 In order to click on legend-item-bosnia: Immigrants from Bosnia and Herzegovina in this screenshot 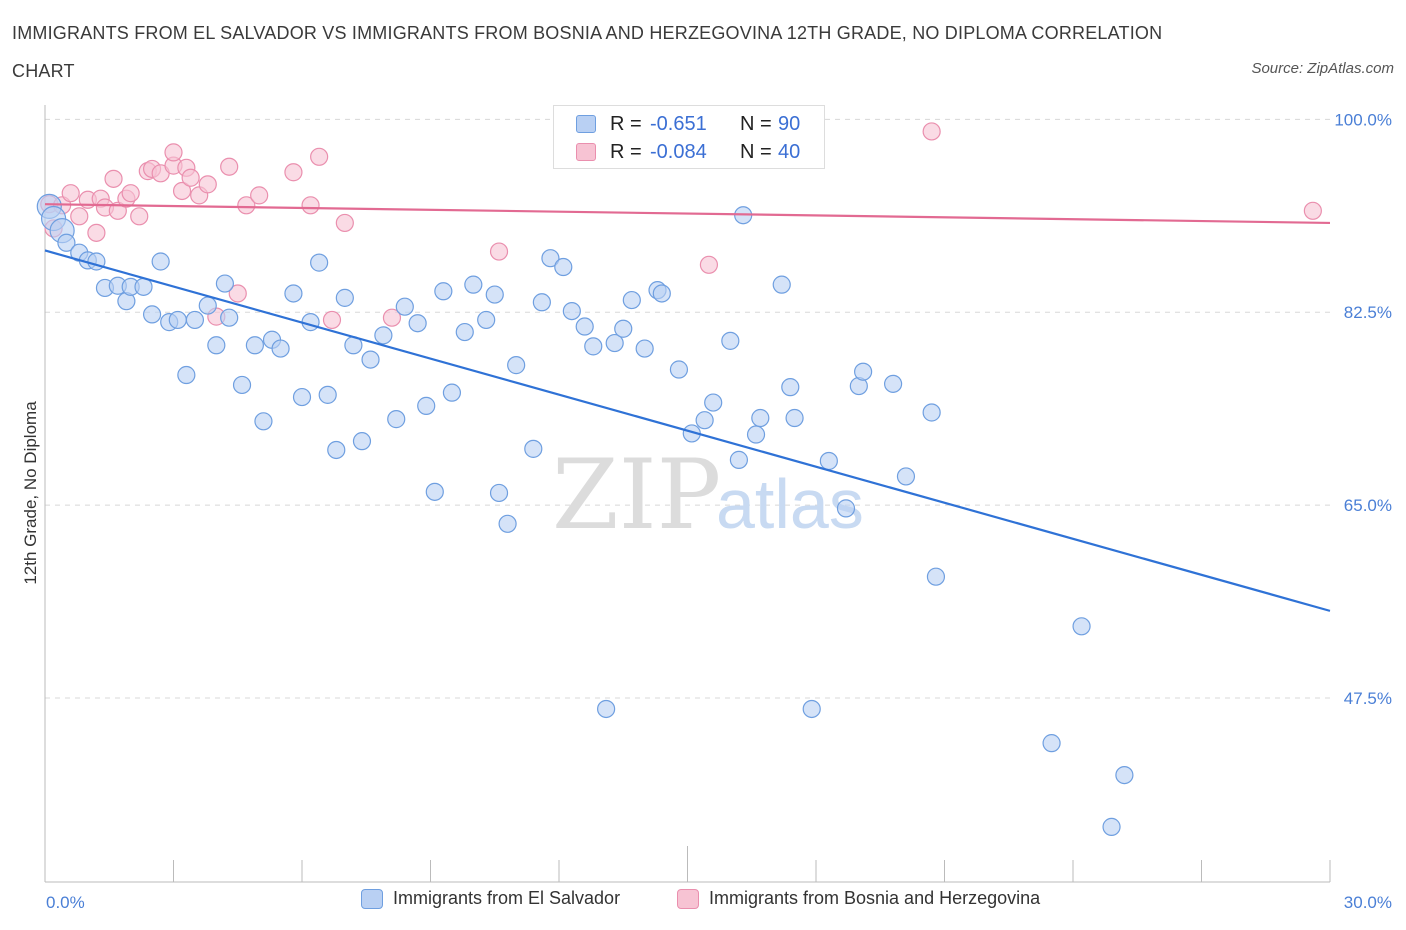, I will do `click(858, 898)`.